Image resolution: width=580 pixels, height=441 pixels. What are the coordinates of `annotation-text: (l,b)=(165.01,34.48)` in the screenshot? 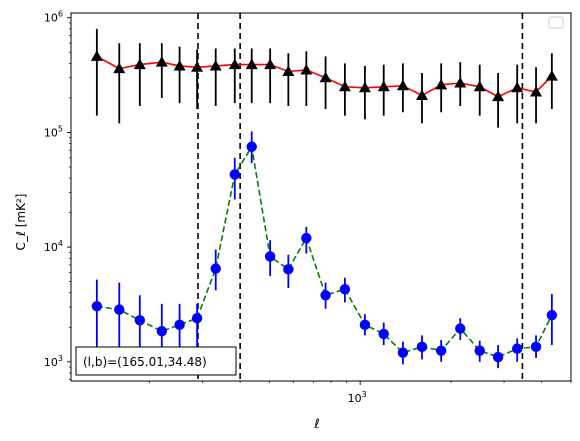 It's located at (145, 362).